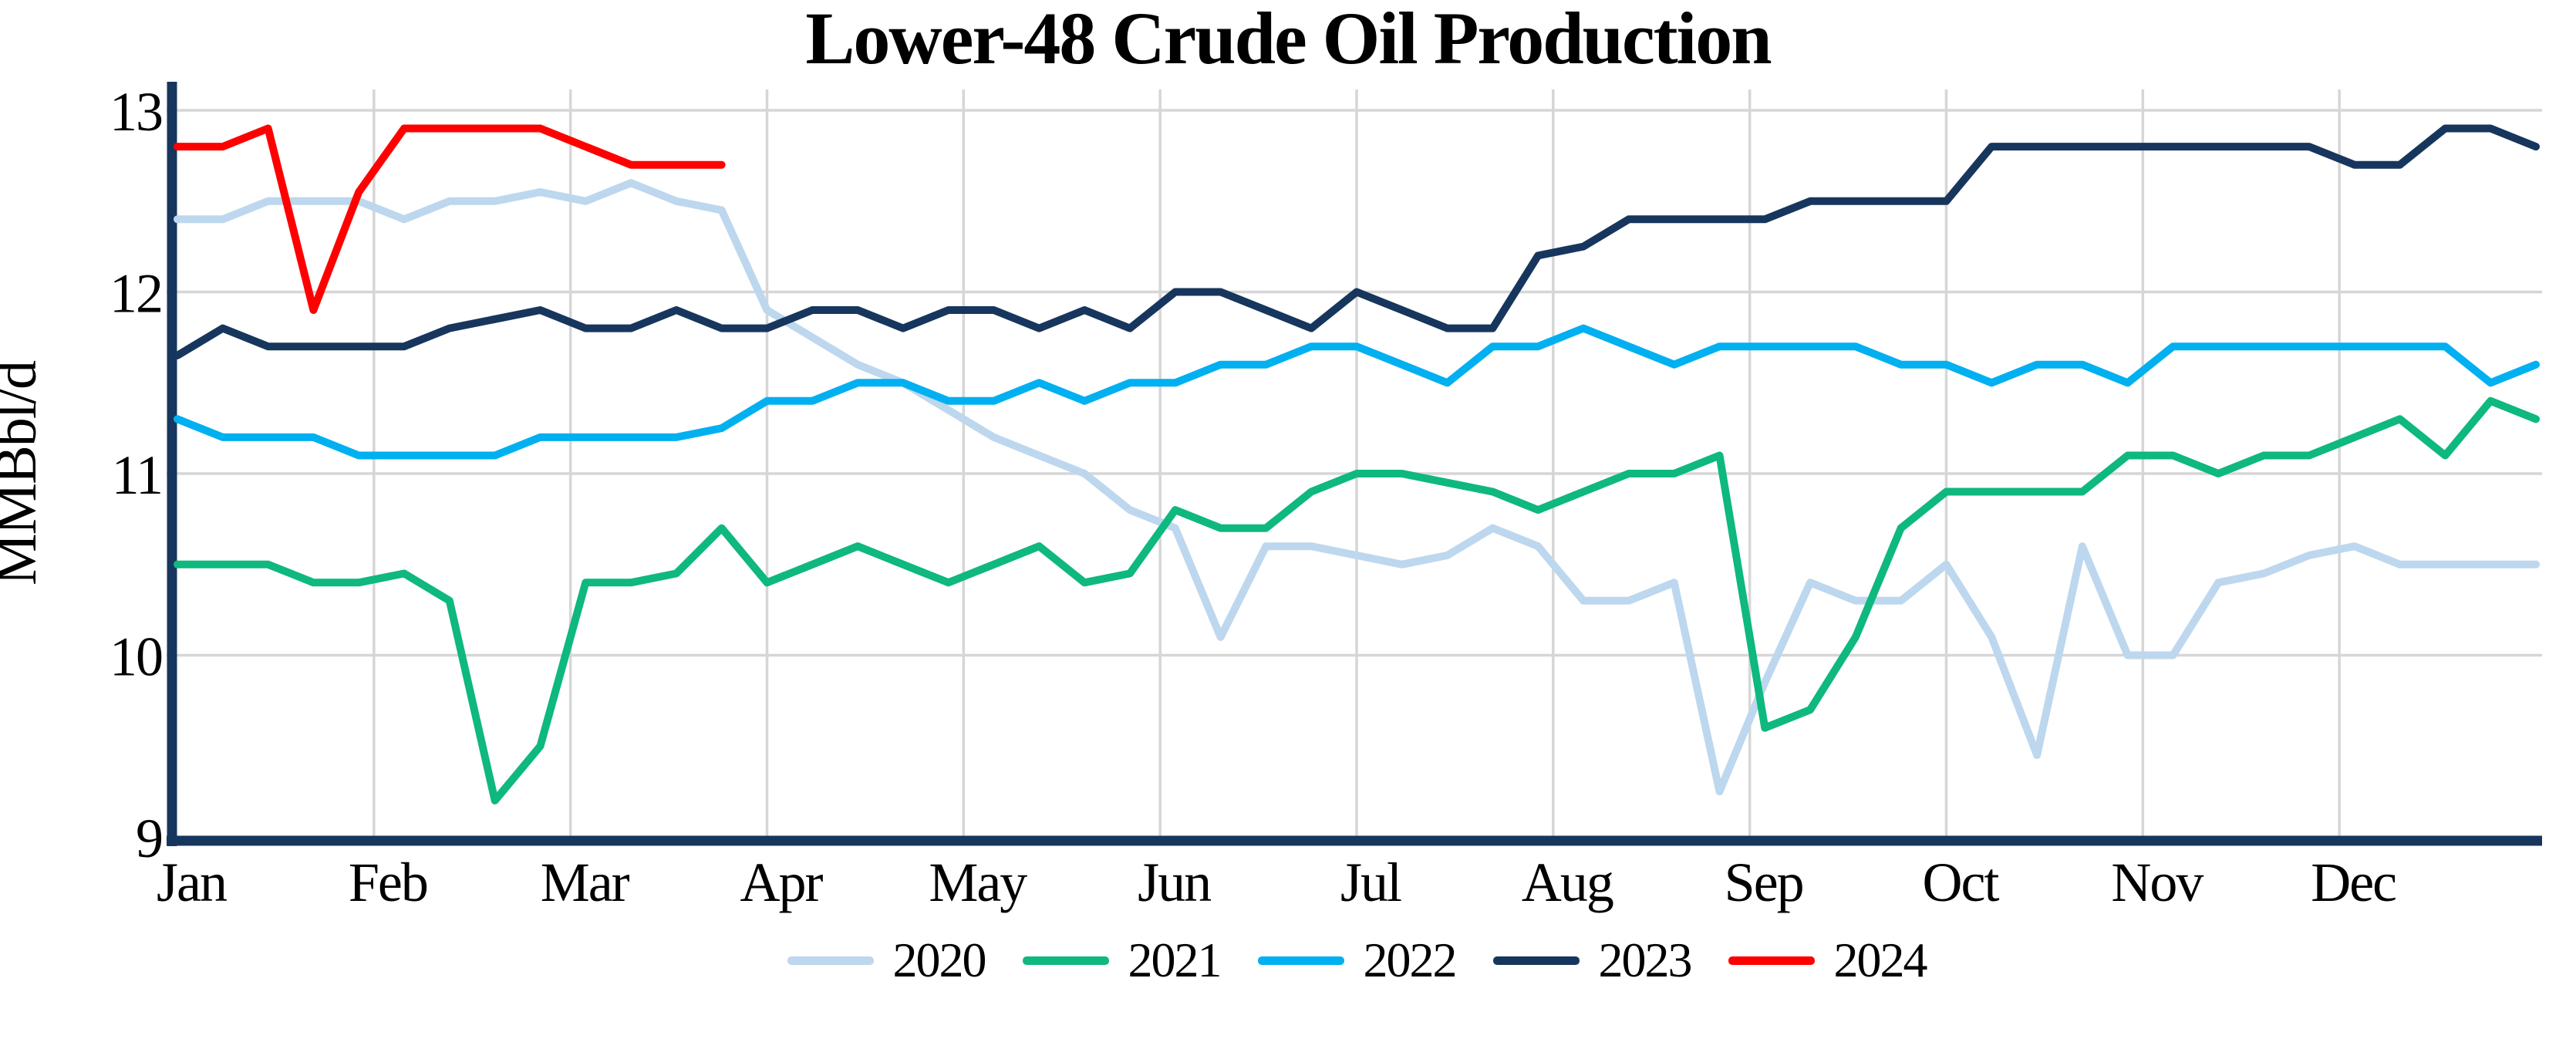  What do you see at coordinates (1645, 960) in the screenshot?
I see `legend-label-2023: 2023` at bounding box center [1645, 960].